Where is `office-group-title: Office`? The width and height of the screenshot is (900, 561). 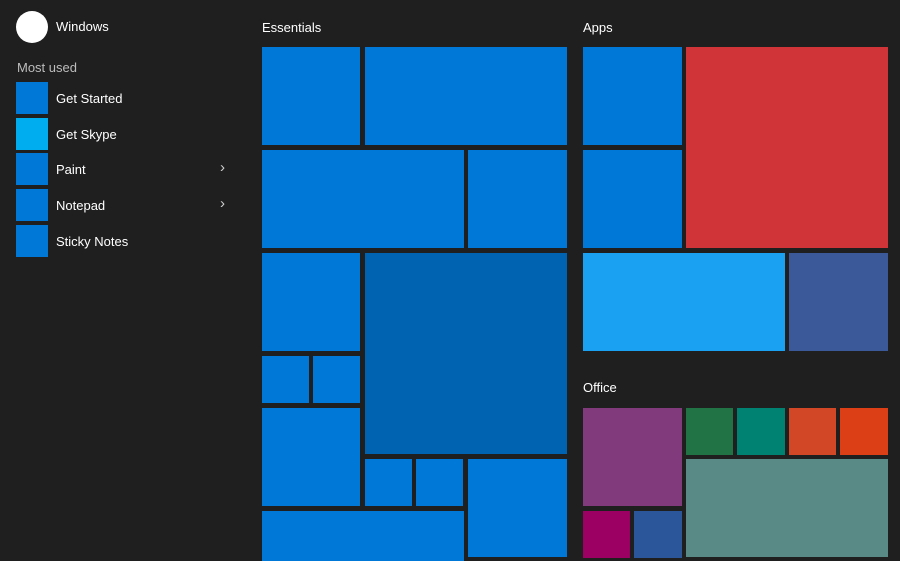 office-group-title: Office is located at coordinates (600, 387).